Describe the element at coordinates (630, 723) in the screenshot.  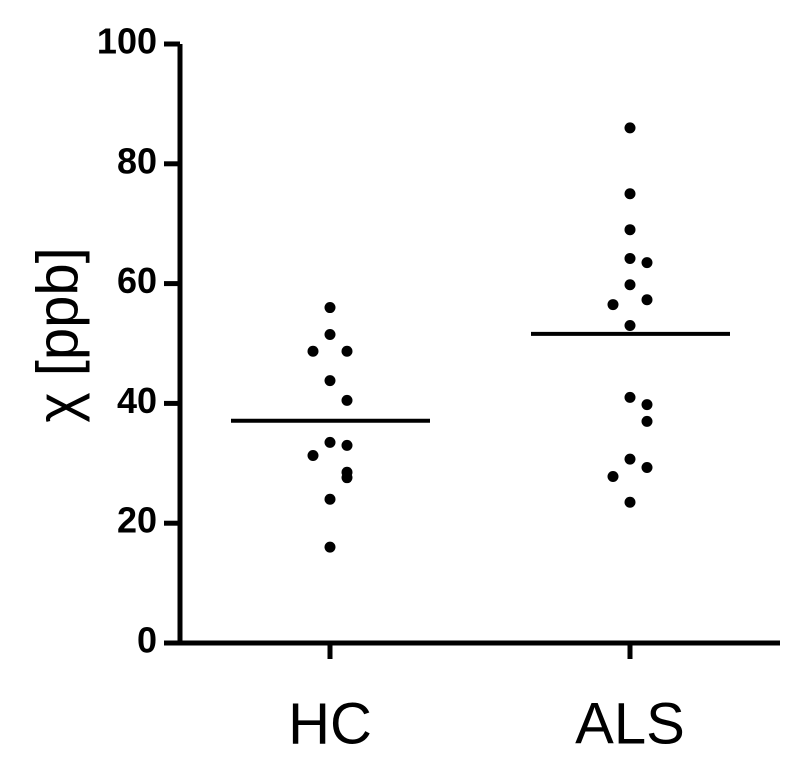
I see `x-tick-label: ALS` at that location.